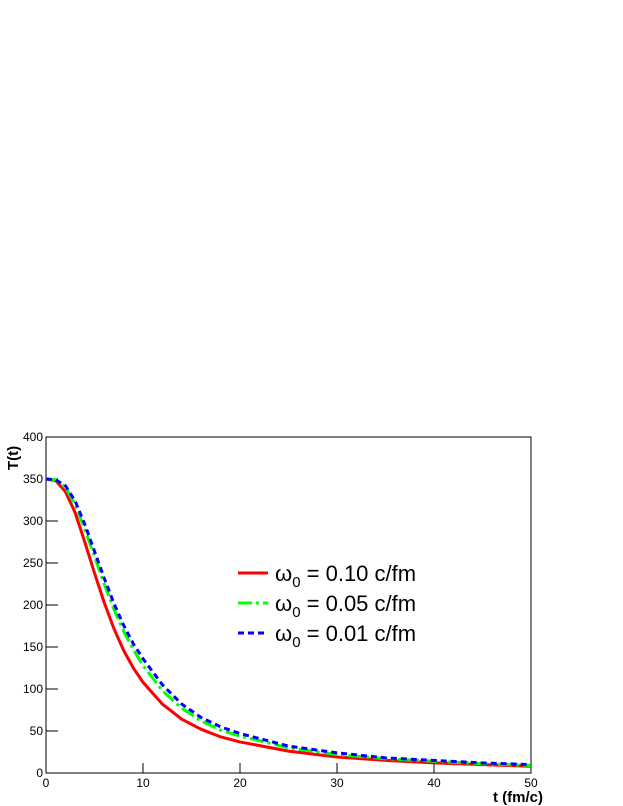 This screenshot has height=806, width=623. What do you see at coordinates (13, 458) in the screenshot?
I see `y-axis-label: T(t)` at bounding box center [13, 458].